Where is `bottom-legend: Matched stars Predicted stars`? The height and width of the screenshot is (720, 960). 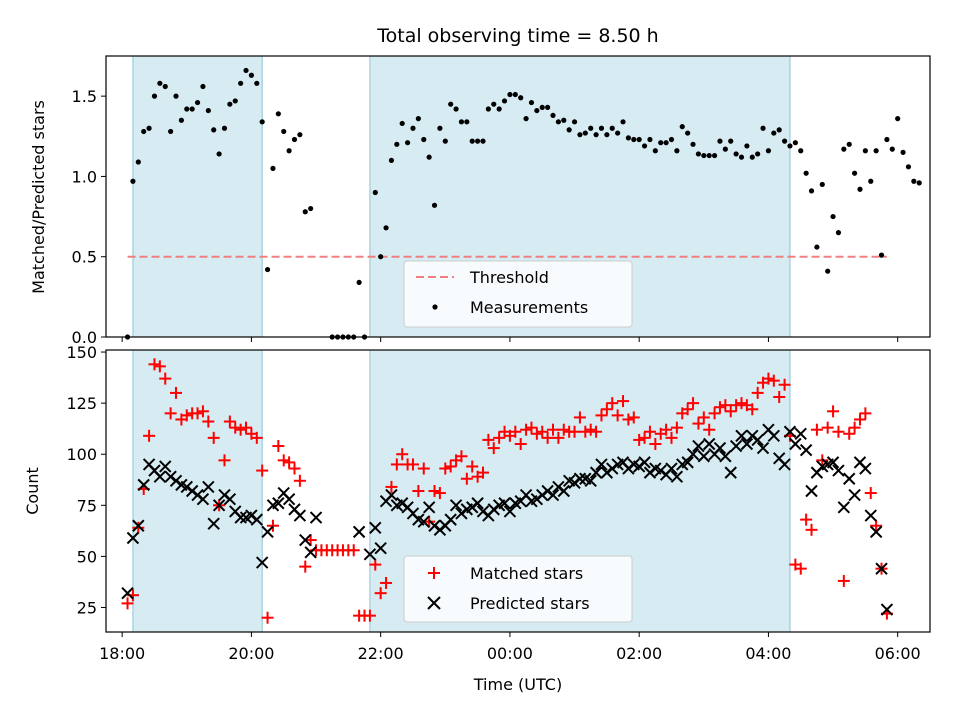 bottom-legend: Matched stars Predicted stars is located at coordinates (518, 589).